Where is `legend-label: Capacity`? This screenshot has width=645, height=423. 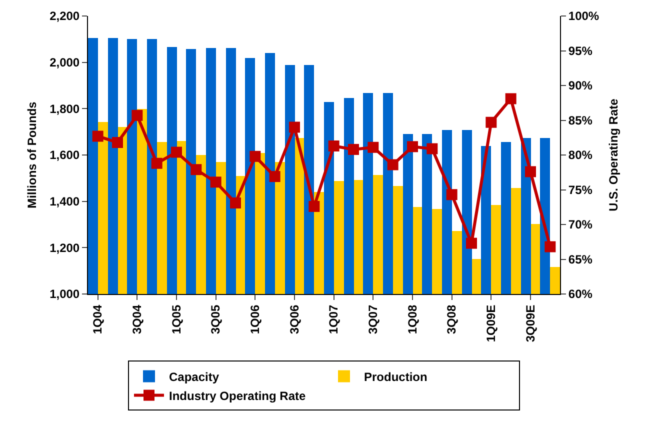
legend-label: Capacity is located at coordinates (194, 377).